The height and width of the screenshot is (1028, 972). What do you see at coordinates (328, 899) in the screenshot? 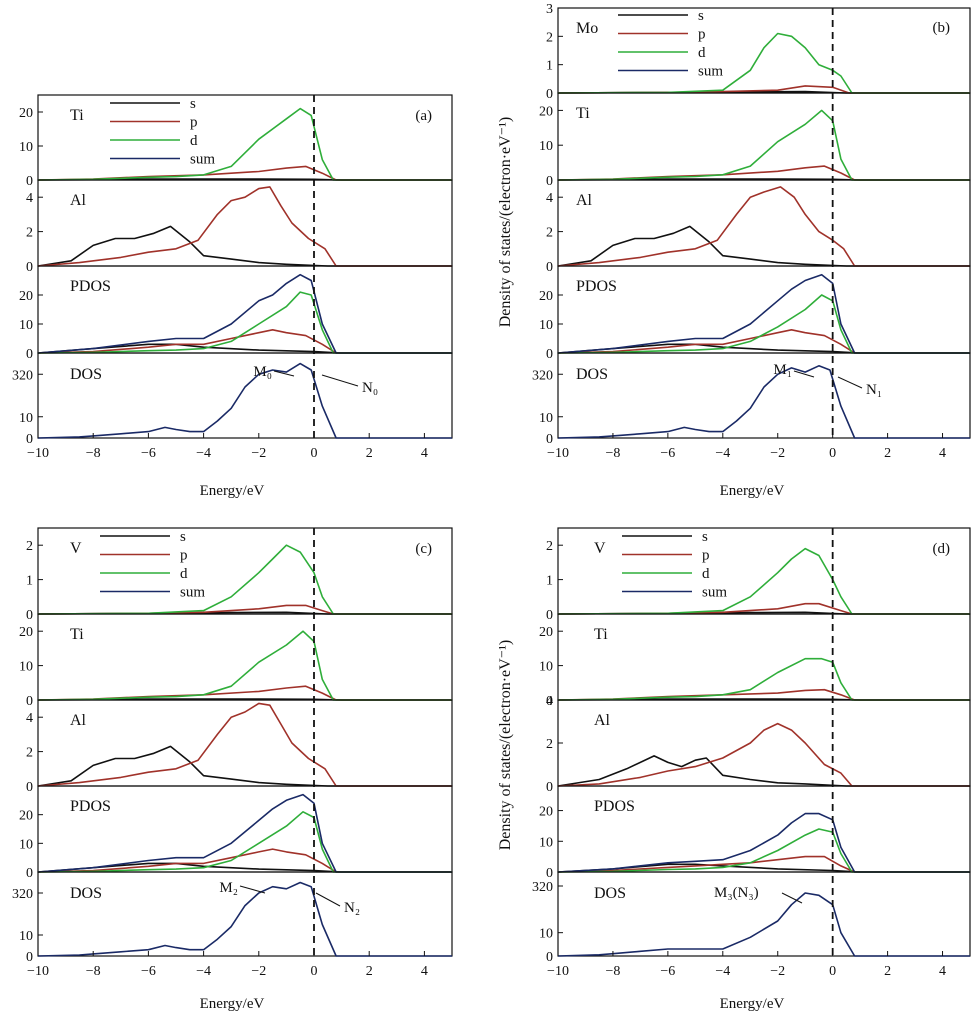
I see `annotation-n2-arrow` at bounding box center [328, 899].